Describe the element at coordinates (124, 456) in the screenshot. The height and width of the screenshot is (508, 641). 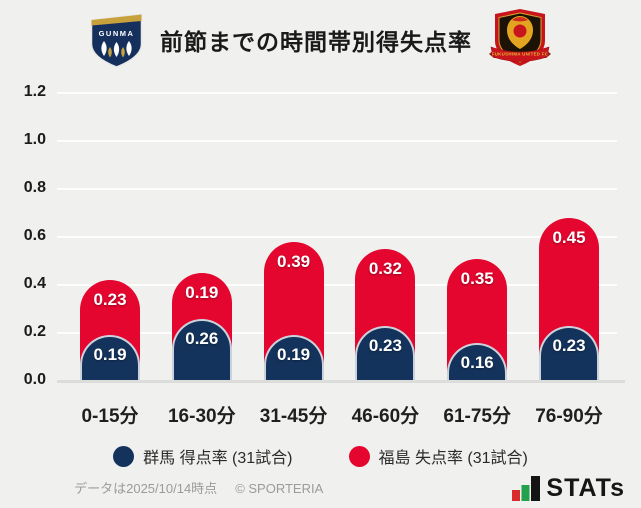
I see `gunma-legend-swatch` at that location.